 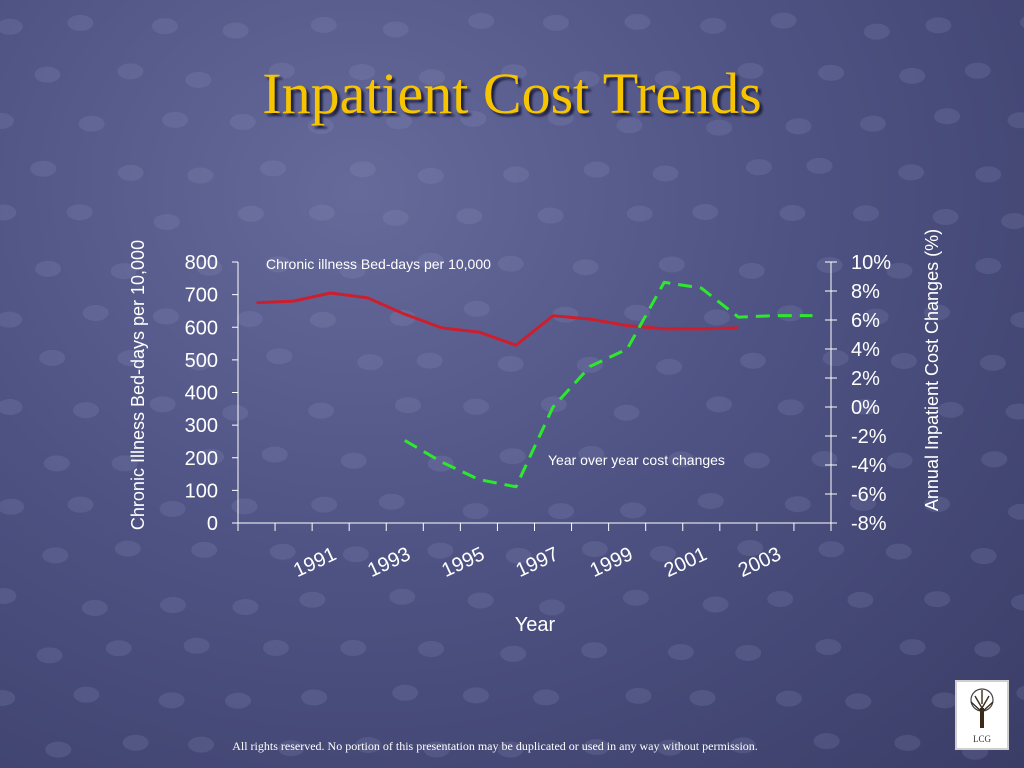 I want to click on y2-tick-label: 0%, so click(x=865, y=408).